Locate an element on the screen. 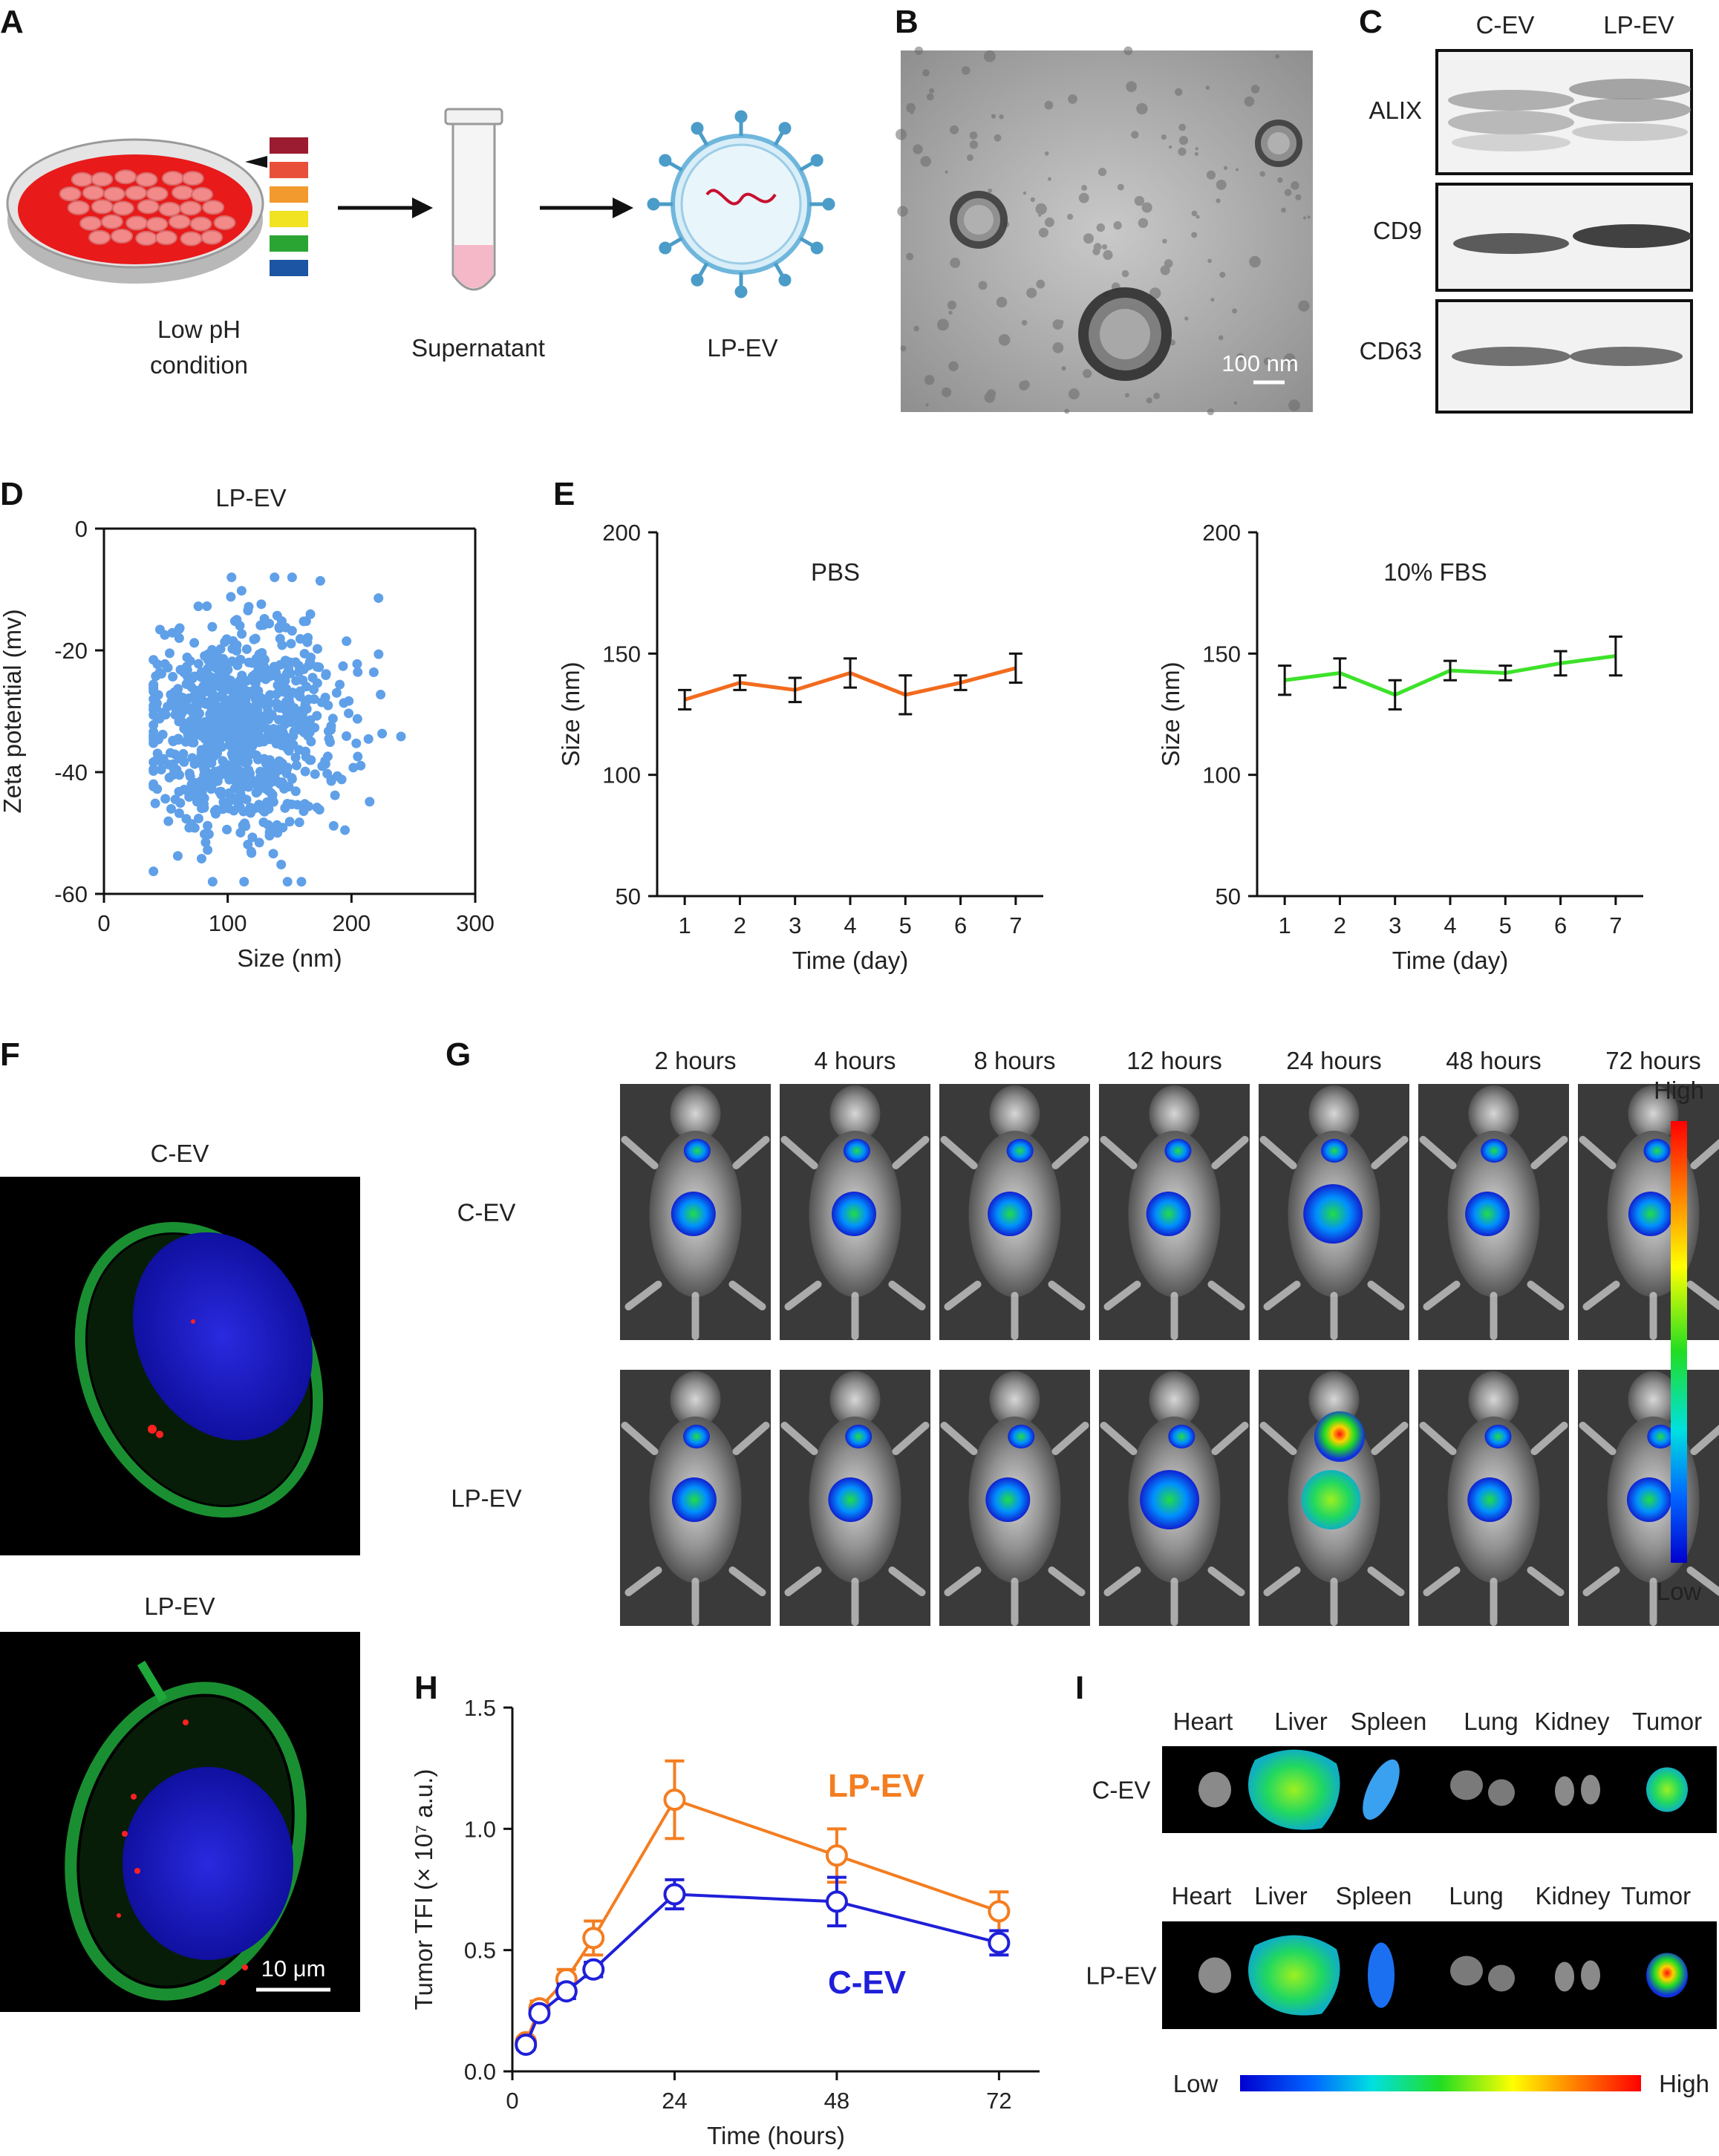 Image resolution: width=1719 pixels, height=2156 pixels. x-tick-label: 100 is located at coordinates (228, 923).